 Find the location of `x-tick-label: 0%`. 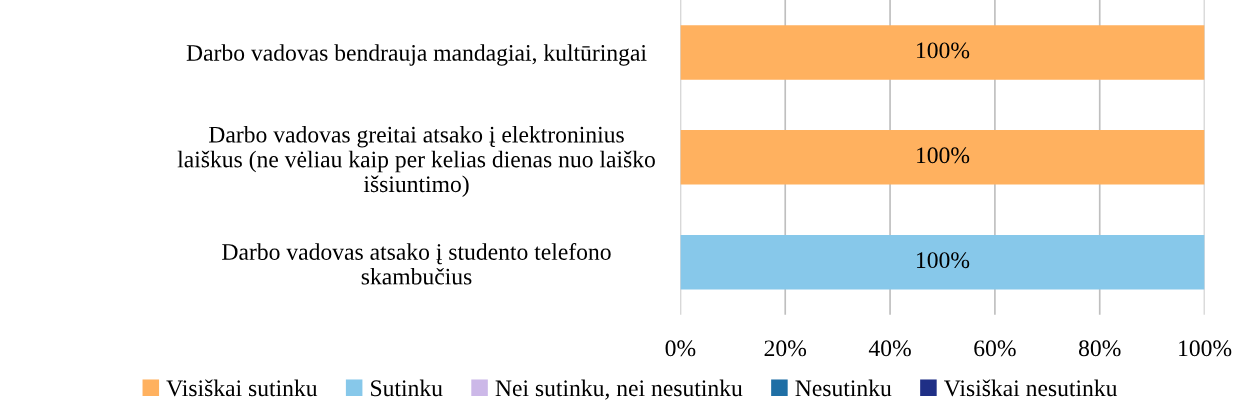

x-tick-label: 0% is located at coordinates (680, 348).